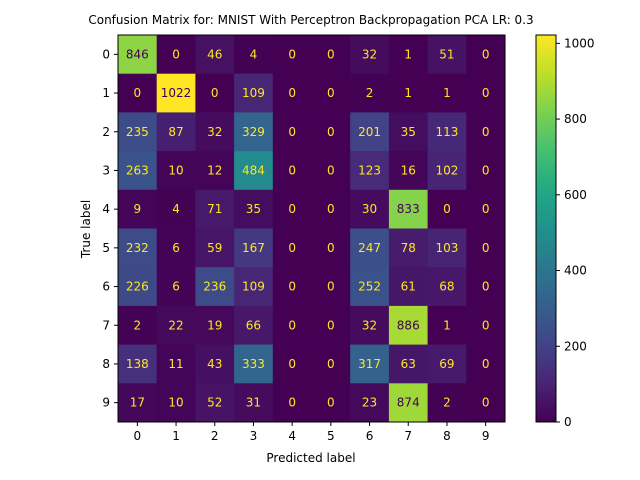 The width and height of the screenshot is (640, 480). Describe the element at coordinates (214, 364) in the screenshot. I see `cell-value-label: 43` at that location.